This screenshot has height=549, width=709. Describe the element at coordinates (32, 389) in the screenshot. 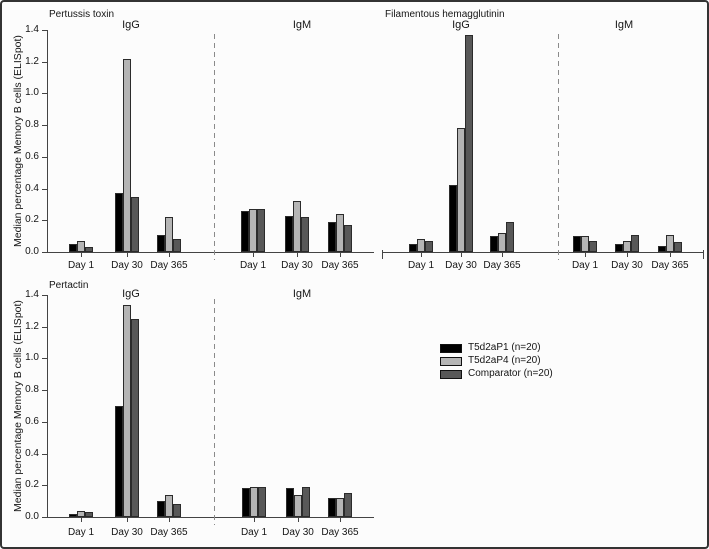

I see `y-tick-label: 0.8` at that location.